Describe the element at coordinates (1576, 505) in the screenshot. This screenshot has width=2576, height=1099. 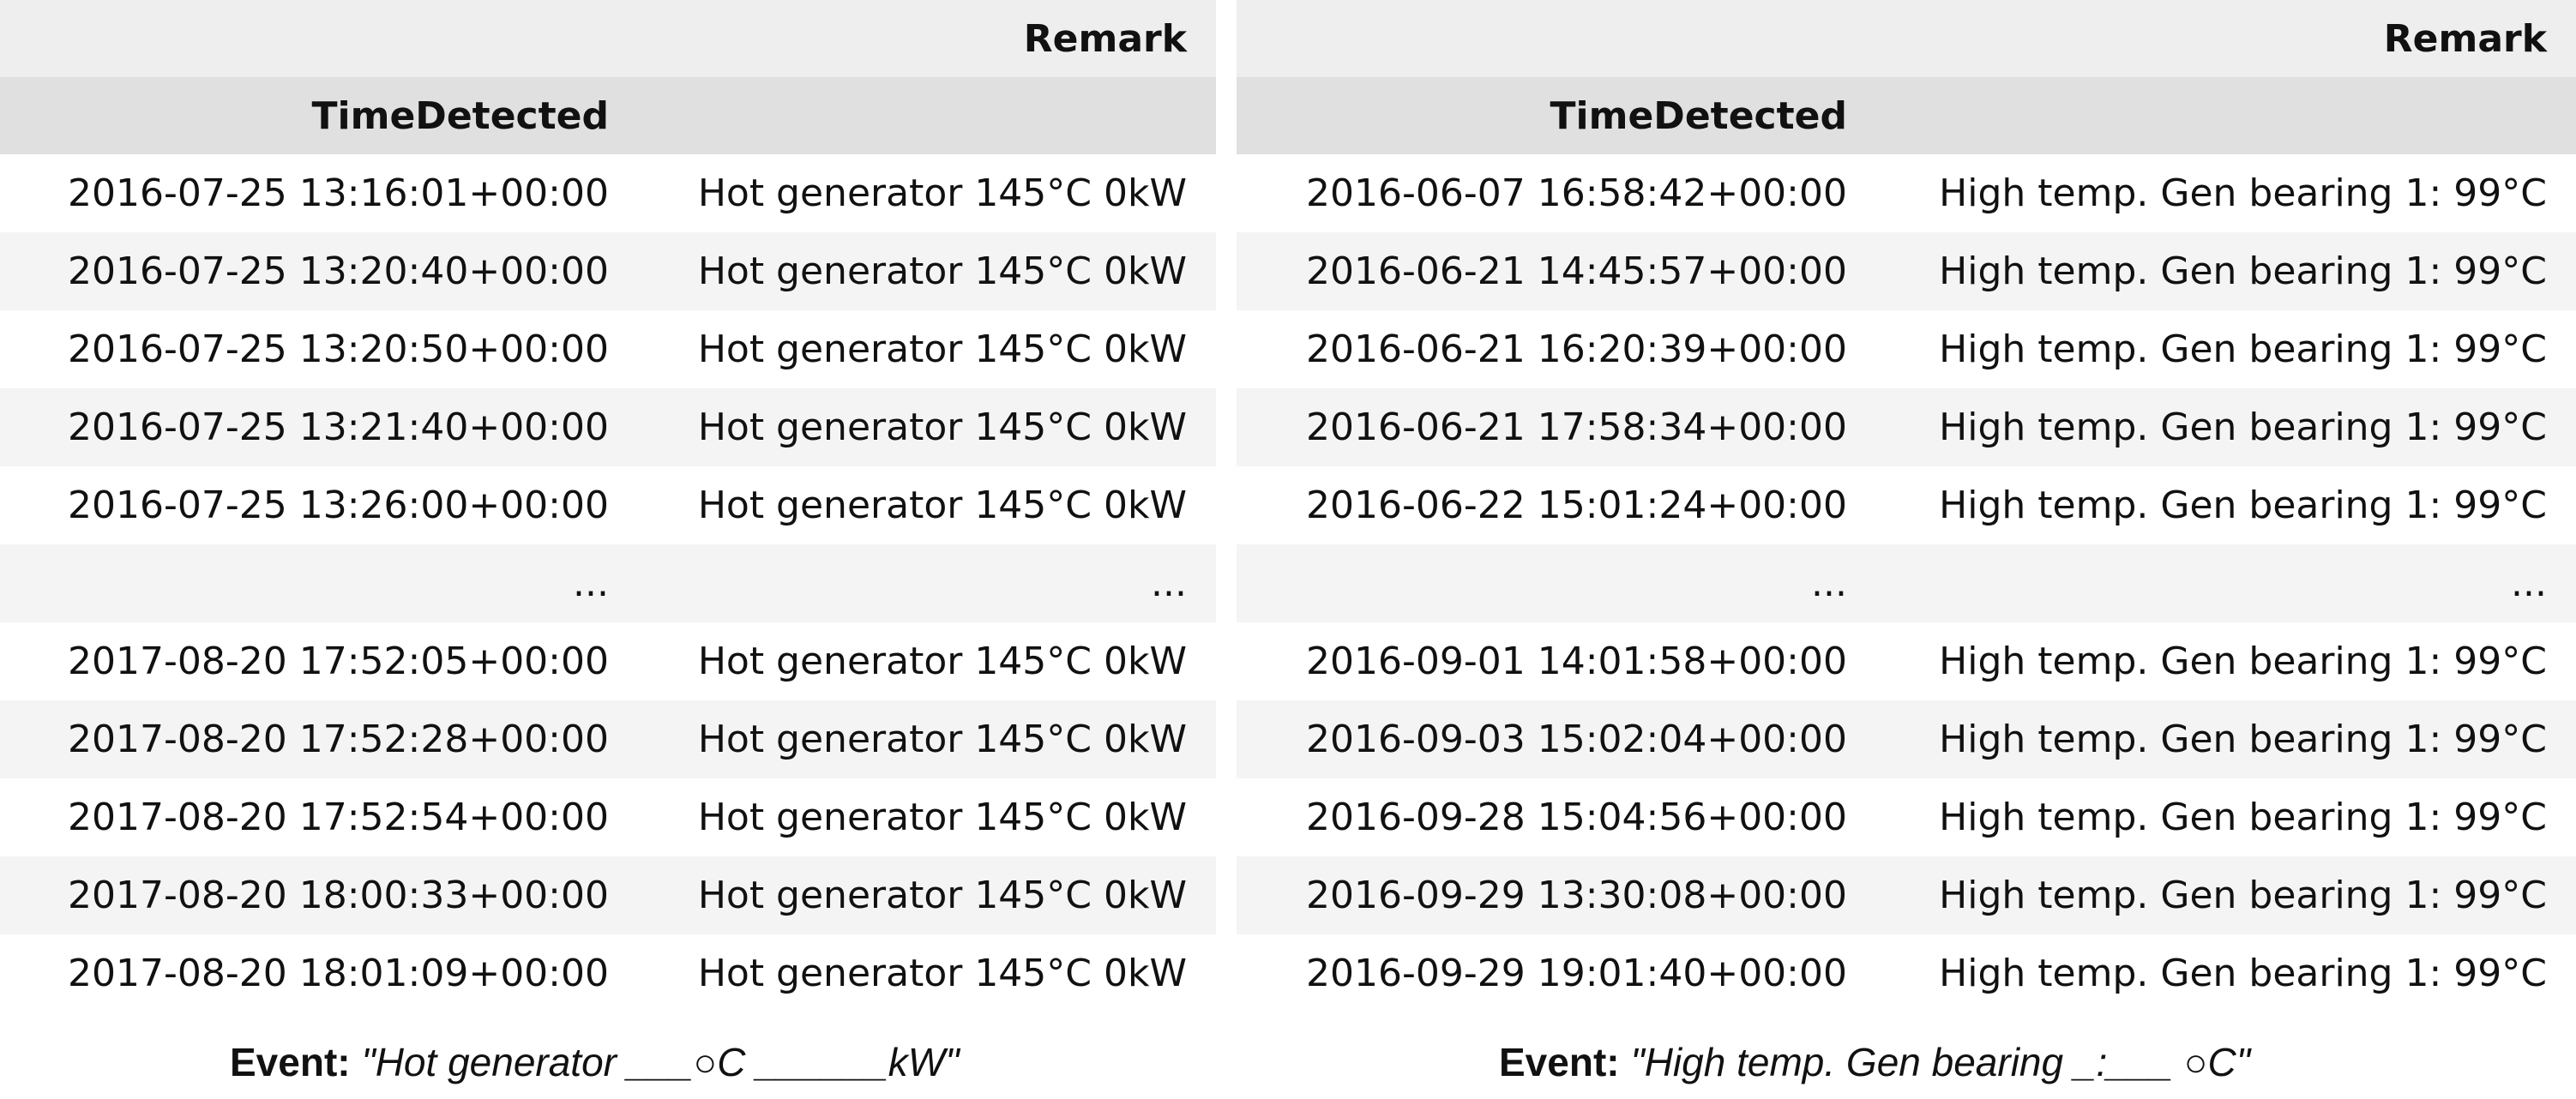
I see `time-cell: 2016-06-22 15:01:24+00:00` at that location.